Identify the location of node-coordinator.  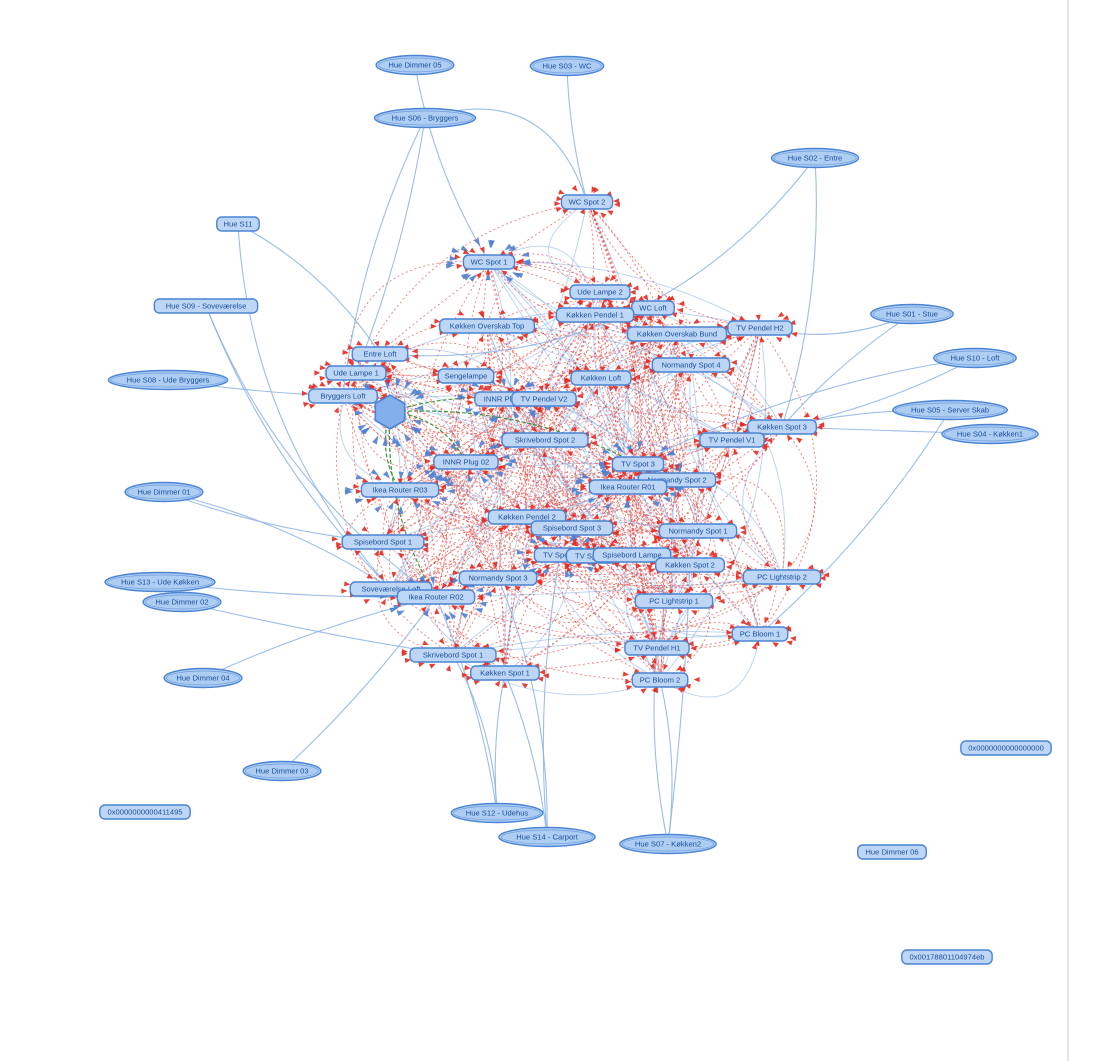
(390, 412).